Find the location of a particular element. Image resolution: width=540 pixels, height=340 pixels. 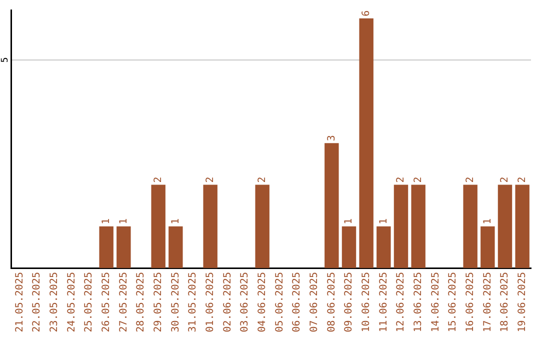

x-tick-label: 13.06.2025 is located at coordinates (418, 302).